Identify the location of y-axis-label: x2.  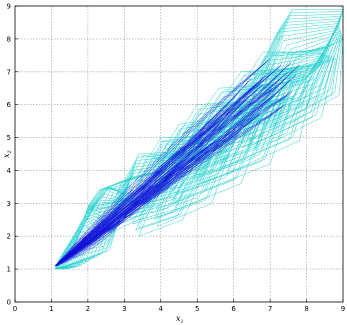
(7, 154).